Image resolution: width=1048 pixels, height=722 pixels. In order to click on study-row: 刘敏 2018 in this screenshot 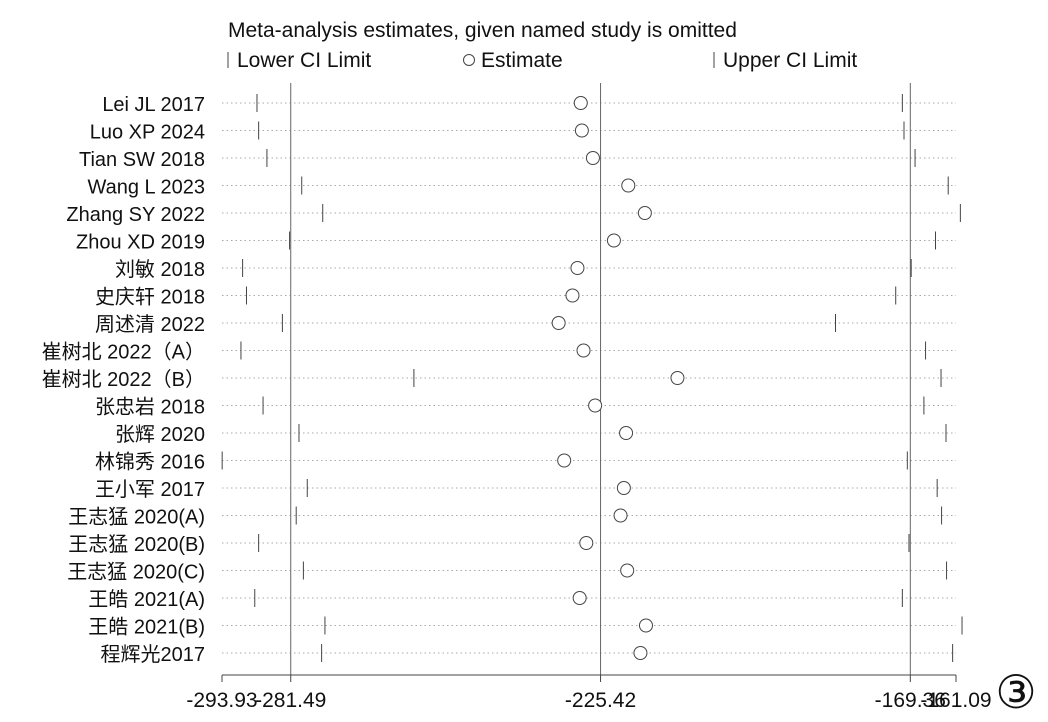, I will do `click(513, 269)`.